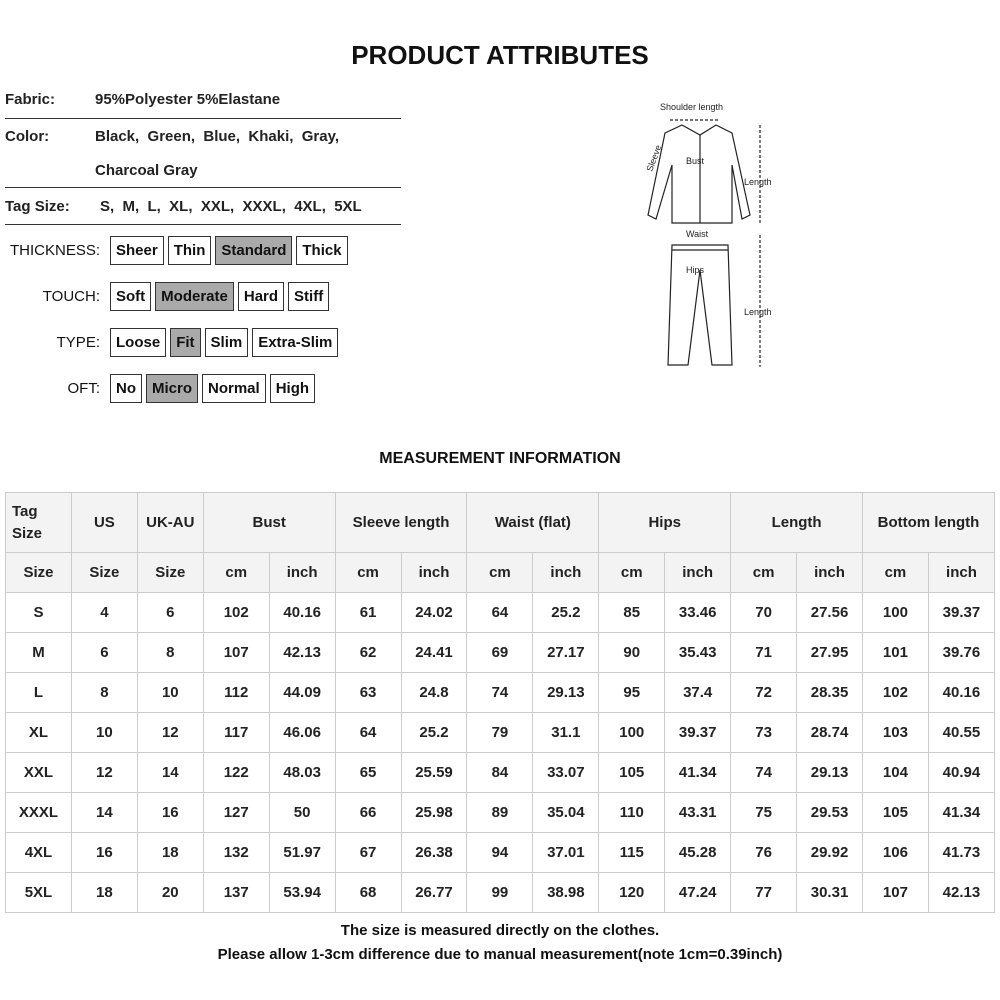 The height and width of the screenshot is (1000, 1000). What do you see at coordinates (434, 652) in the screenshot?
I see `table-cell: 24.41` at bounding box center [434, 652].